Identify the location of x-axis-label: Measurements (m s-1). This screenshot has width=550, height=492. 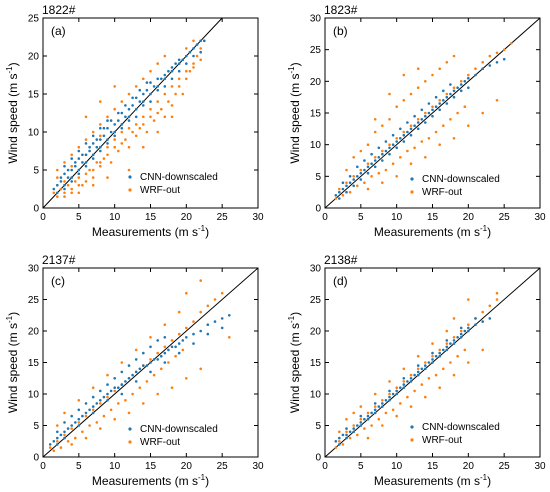
(432, 480).